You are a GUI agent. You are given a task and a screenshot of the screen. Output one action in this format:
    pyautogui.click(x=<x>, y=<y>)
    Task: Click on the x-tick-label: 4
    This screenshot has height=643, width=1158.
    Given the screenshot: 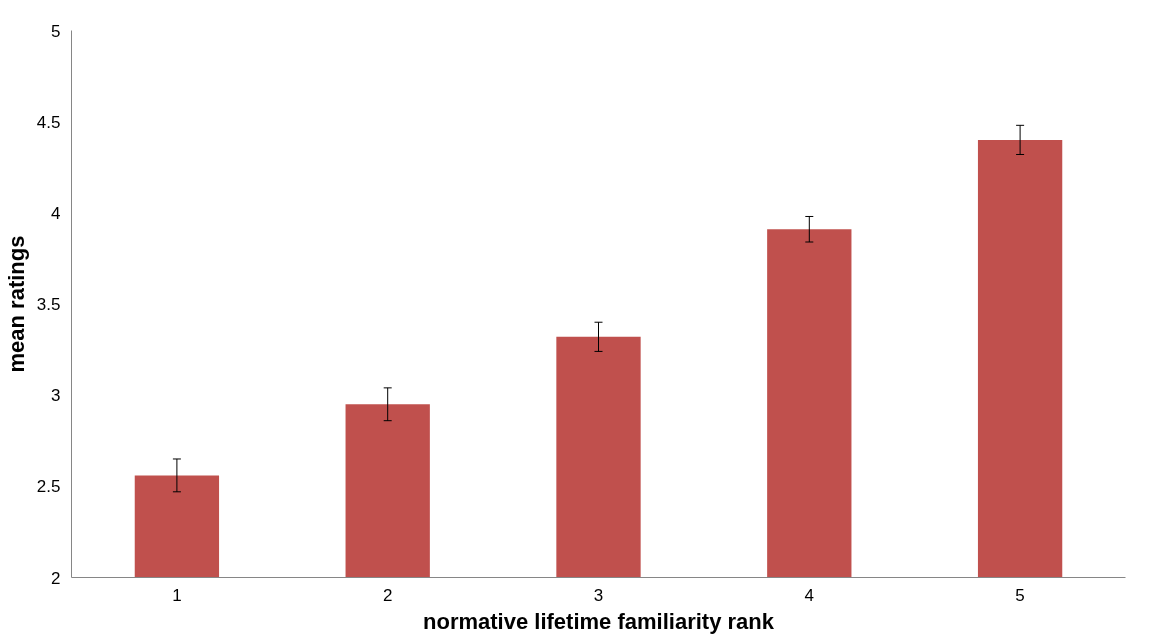 What is the action you would take?
    pyautogui.click(x=809, y=595)
    